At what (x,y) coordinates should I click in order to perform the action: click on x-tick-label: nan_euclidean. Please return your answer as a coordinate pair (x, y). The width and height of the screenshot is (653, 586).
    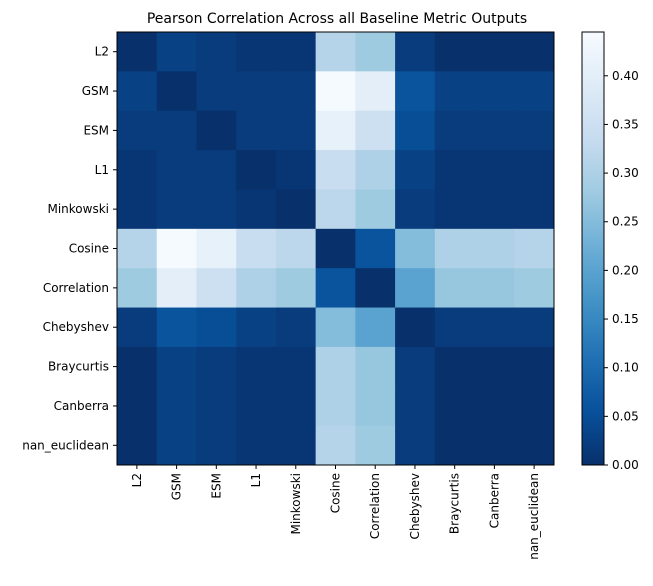
    Looking at the image, I should click on (534, 516).